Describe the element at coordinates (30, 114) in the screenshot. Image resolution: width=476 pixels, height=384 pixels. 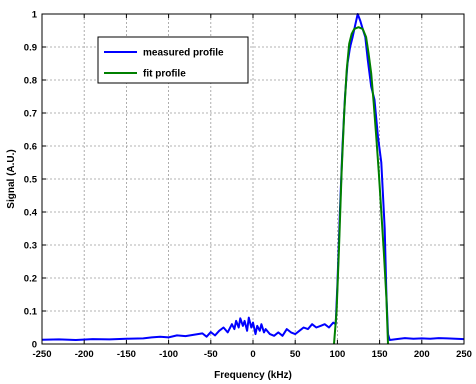
I see `y-tick-label: 0.7` at that location.